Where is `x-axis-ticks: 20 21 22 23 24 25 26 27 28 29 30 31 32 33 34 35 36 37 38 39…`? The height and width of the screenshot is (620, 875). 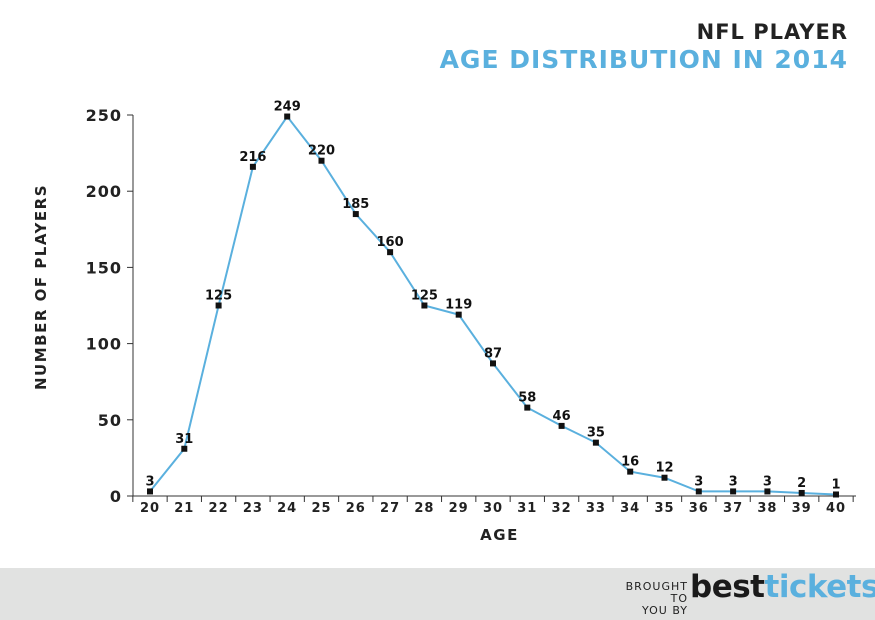
x-axis-ticks: 20 21 22 23 24 25 26 27 28 29 30 31 32 33 34 35 36 37 38 39… is located at coordinates (493, 506).